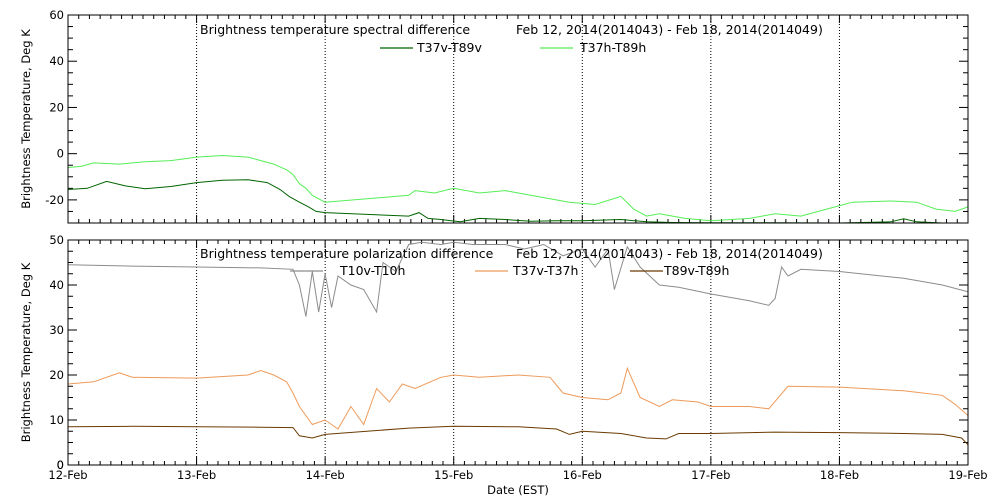 The height and width of the screenshot is (500, 1000). I want to click on y-tick-label: 10, so click(56, 420).